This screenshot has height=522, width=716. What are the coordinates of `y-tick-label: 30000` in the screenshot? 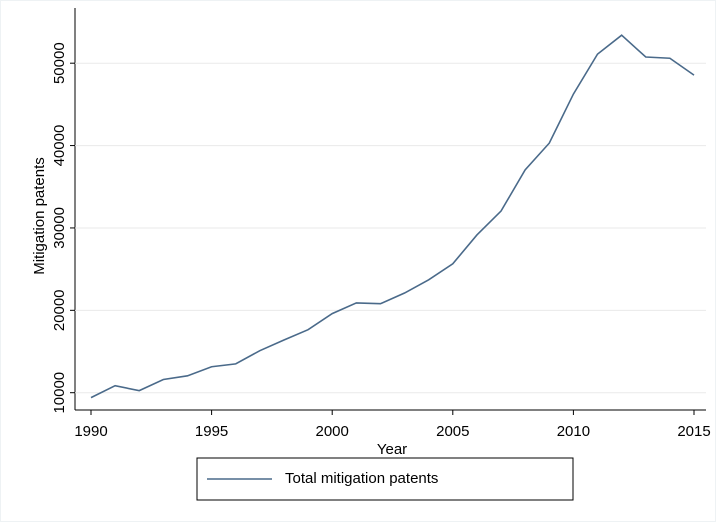 It's located at (59, 228).